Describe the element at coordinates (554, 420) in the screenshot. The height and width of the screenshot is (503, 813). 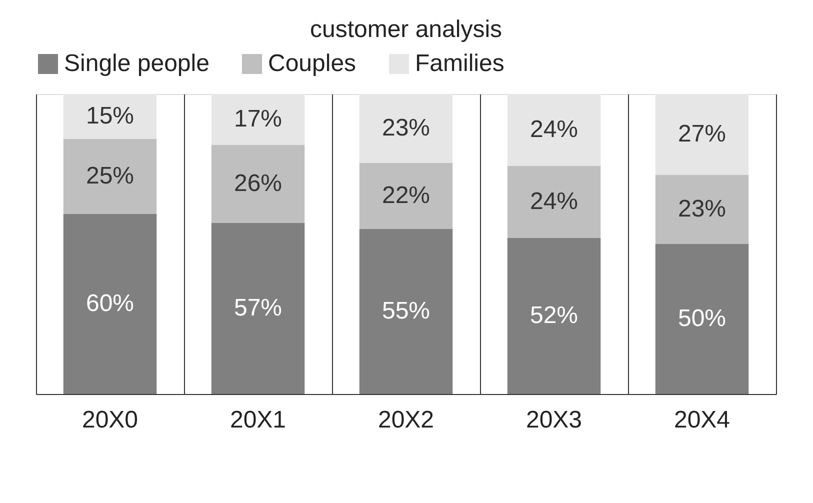
I see `x-tick-label: 20X3` at that location.